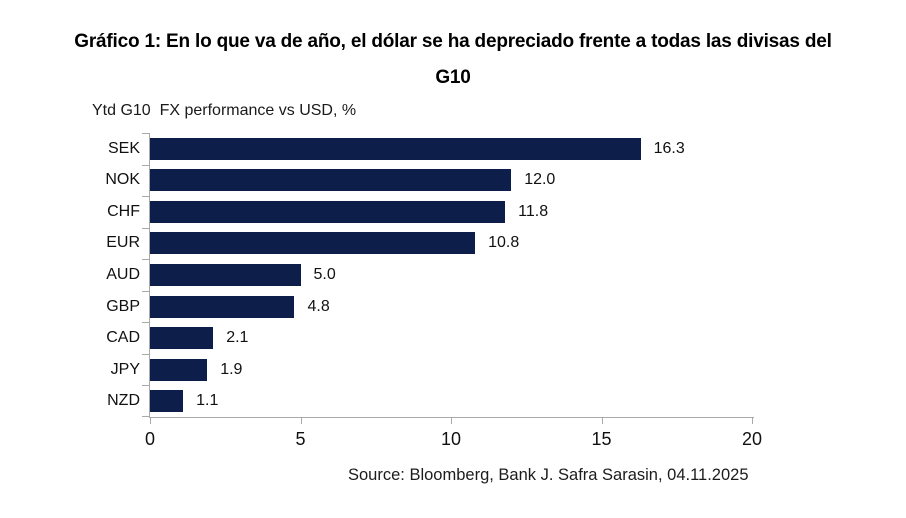 This screenshot has width=906, height=518. I want to click on x-axis-label-15: 15, so click(601, 439).